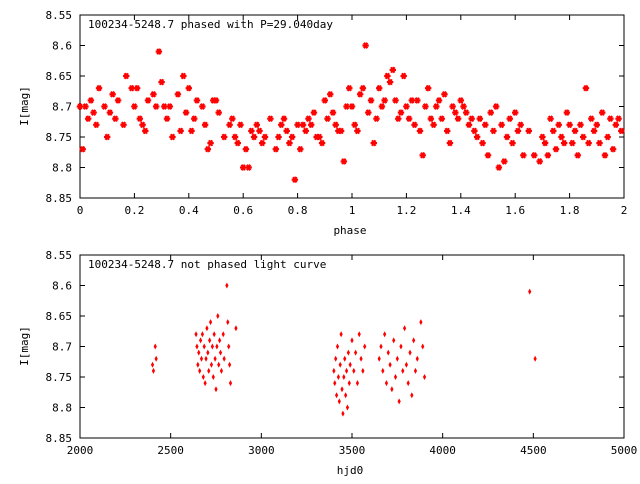 This screenshot has width=640, height=484. Describe the element at coordinates (352, 210) in the screenshot. I see `x-tick-label: 1` at that location.